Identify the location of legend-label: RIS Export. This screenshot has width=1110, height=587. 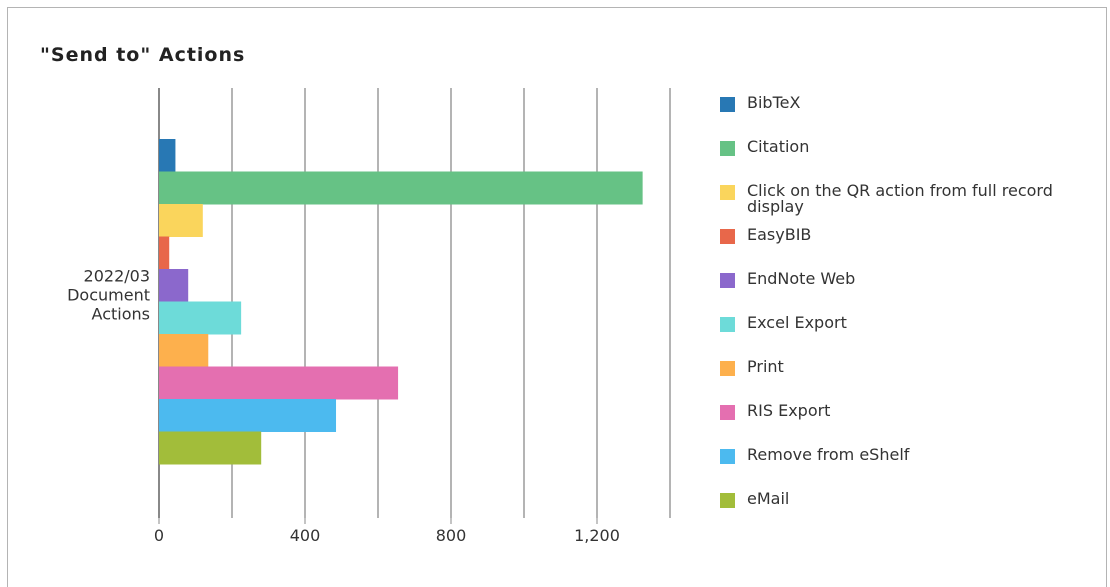
(789, 410).